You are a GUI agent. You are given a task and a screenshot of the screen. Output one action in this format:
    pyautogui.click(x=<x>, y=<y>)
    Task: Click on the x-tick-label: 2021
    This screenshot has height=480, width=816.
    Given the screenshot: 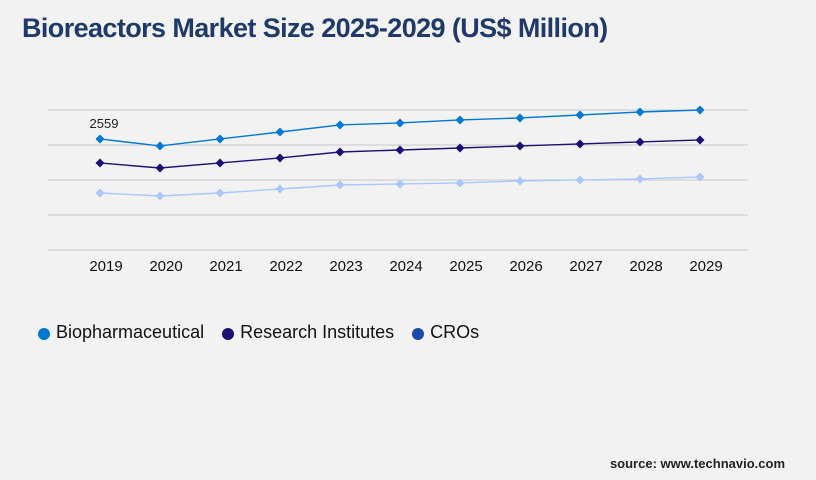 What is the action you would take?
    pyautogui.click(x=225, y=266)
    